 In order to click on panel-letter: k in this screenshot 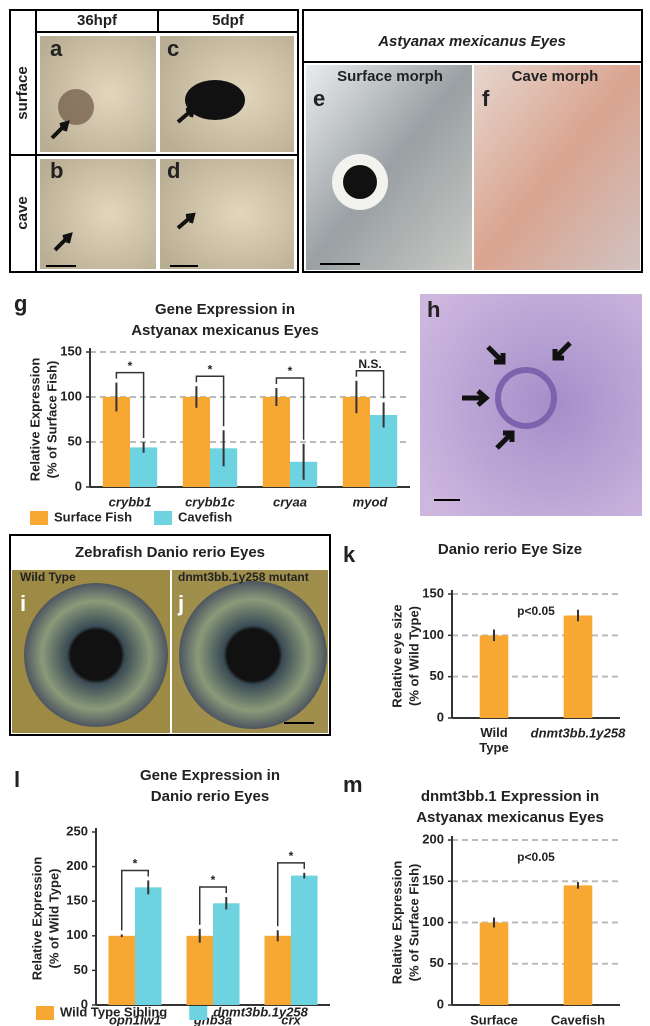, I will do `click(349, 554)`.